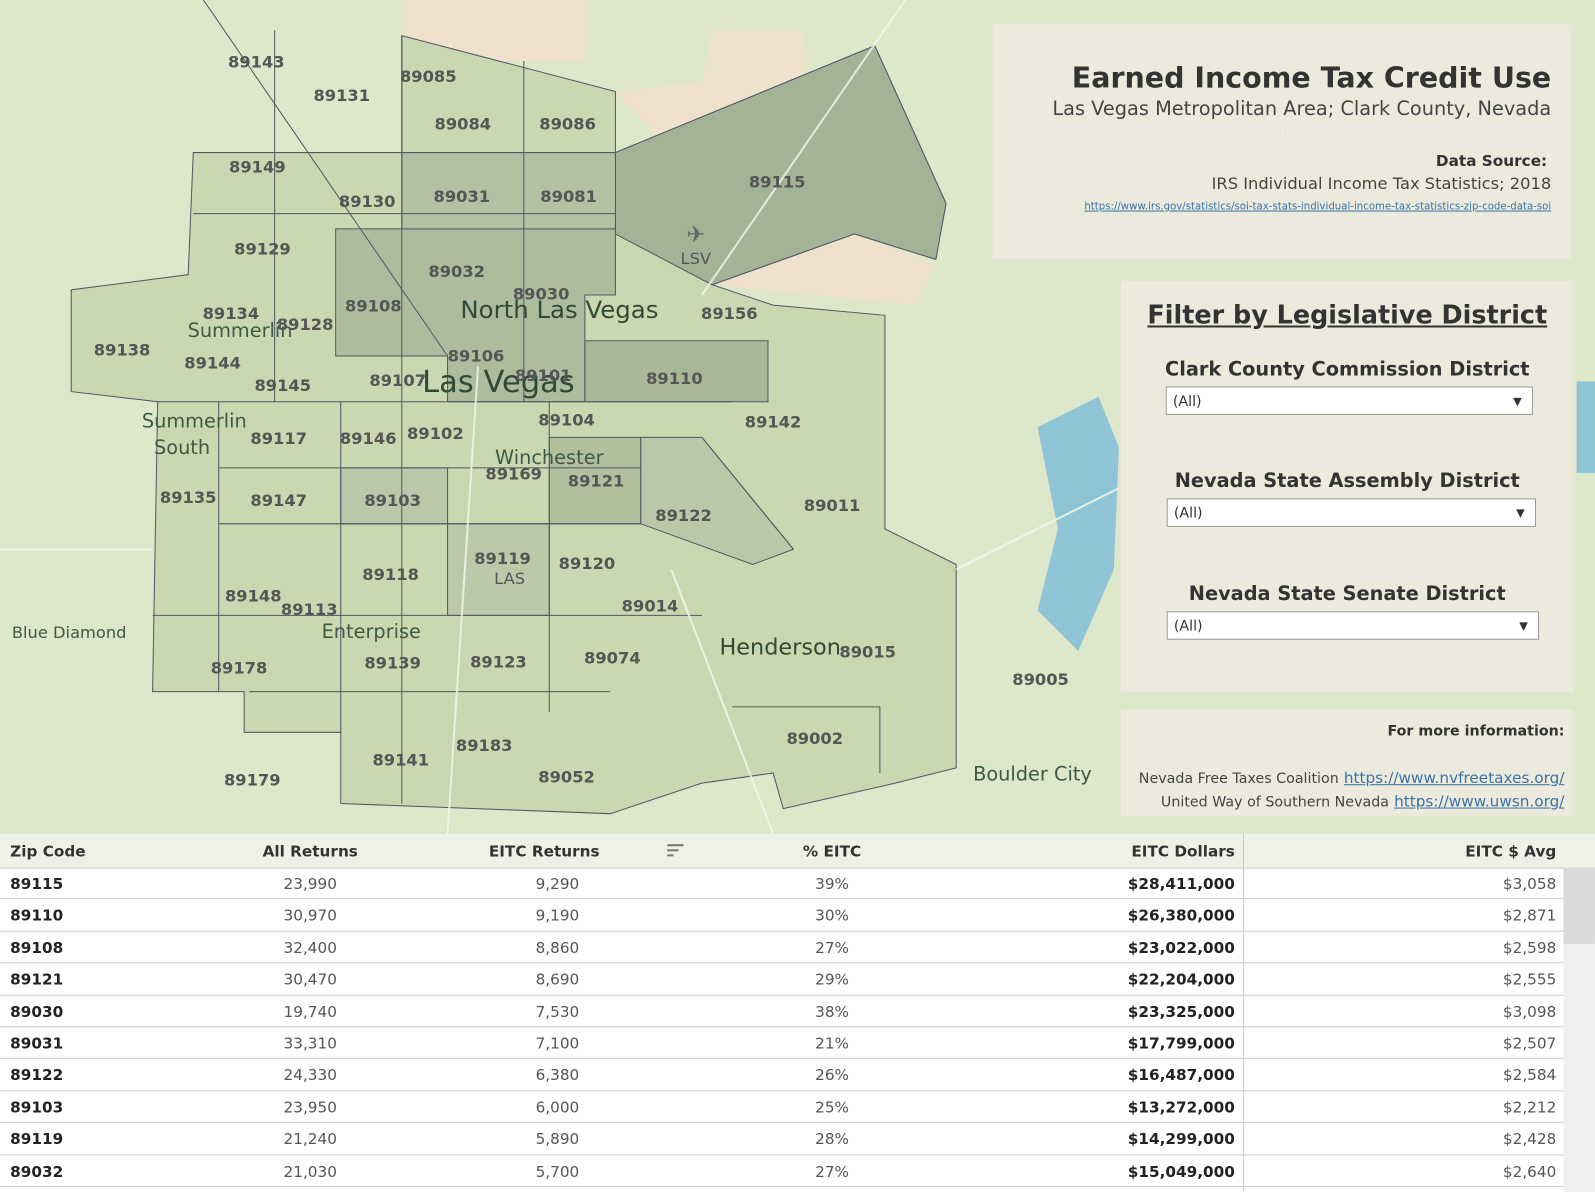  What do you see at coordinates (310, 947) in the screenshot?
I see `table-cell: 32,400` at bounding box center [310, 947].